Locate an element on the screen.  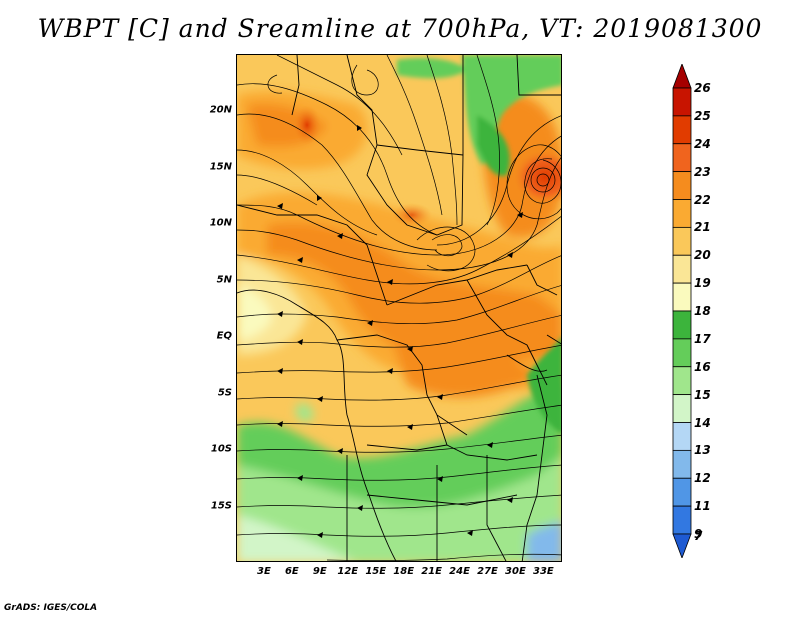
colorbar-svg is located at coordinates (682, 311).